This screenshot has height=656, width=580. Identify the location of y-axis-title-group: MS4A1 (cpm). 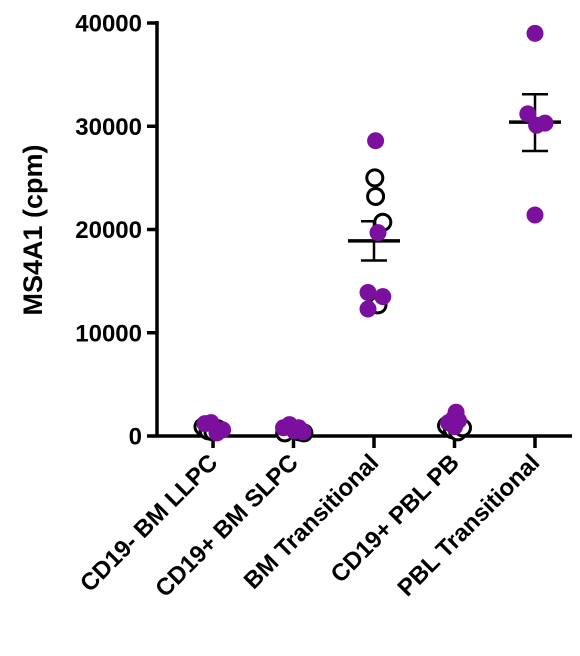
(33, 229).